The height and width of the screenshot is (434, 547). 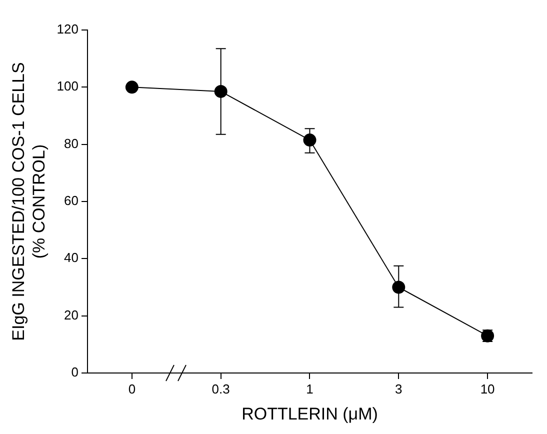 I want to click on y-tick-label: 80, so click(x=71, y=143).